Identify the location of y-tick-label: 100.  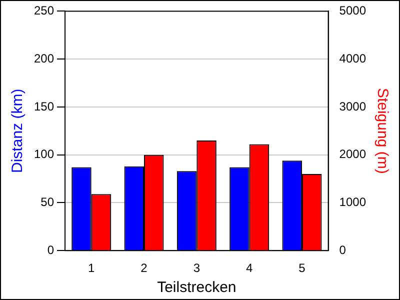
(44, 154).